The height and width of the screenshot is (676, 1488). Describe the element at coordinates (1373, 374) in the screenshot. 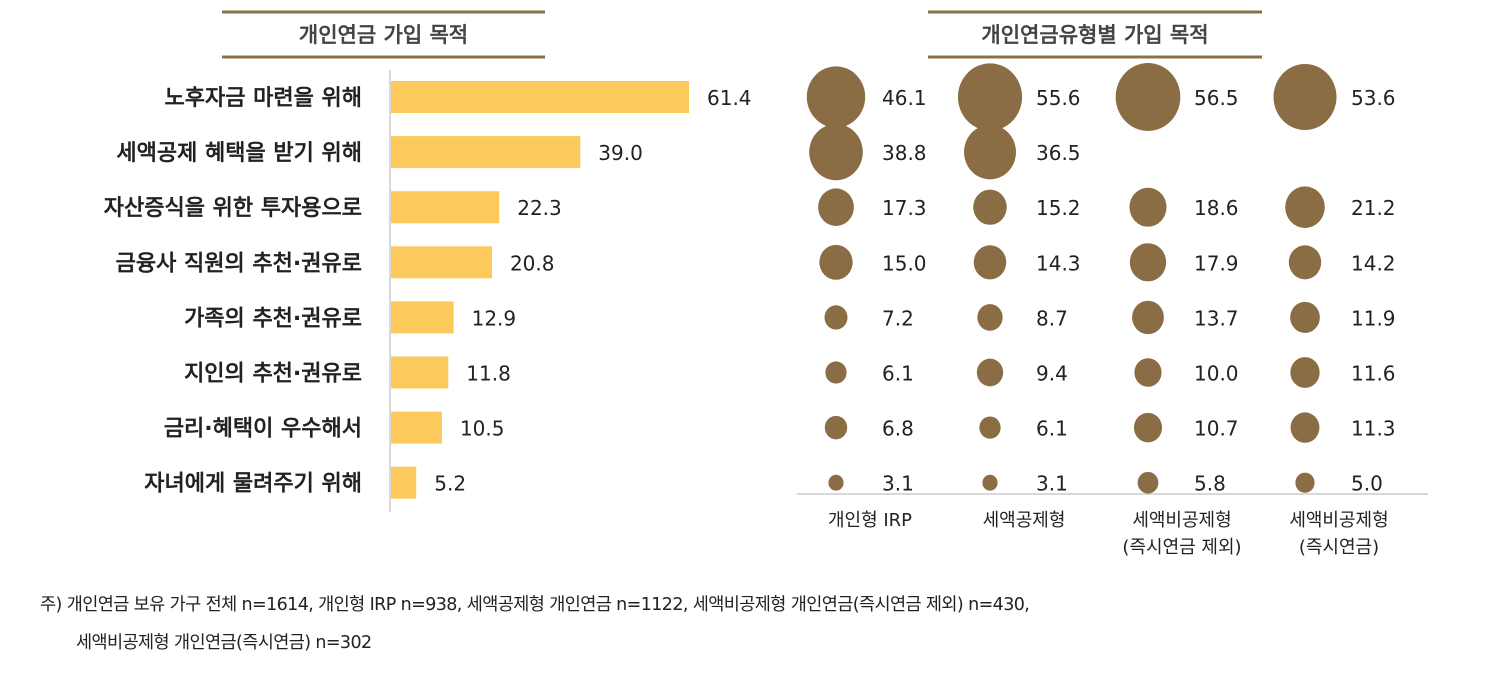

I see `bubble-value-label: 11.6` at that location.